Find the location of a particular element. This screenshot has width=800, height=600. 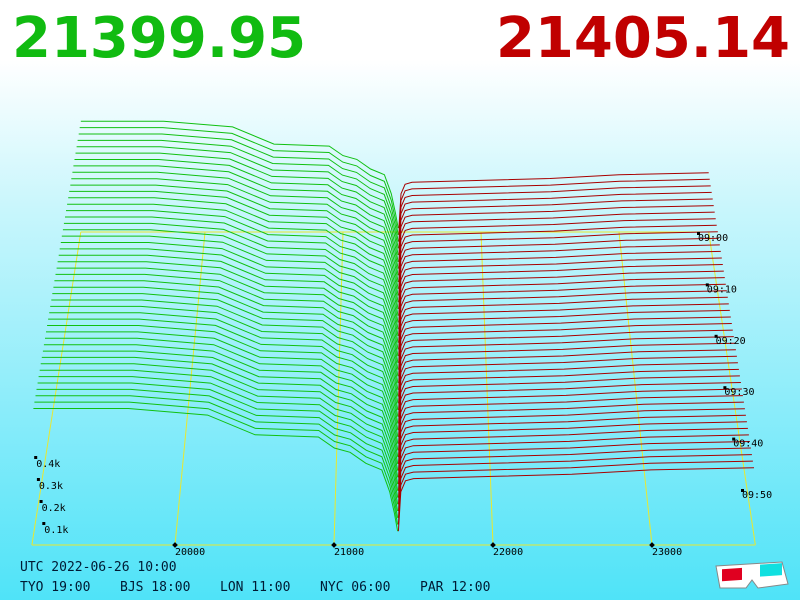

3d-glasses-icon is located at coordinates (752, 578).